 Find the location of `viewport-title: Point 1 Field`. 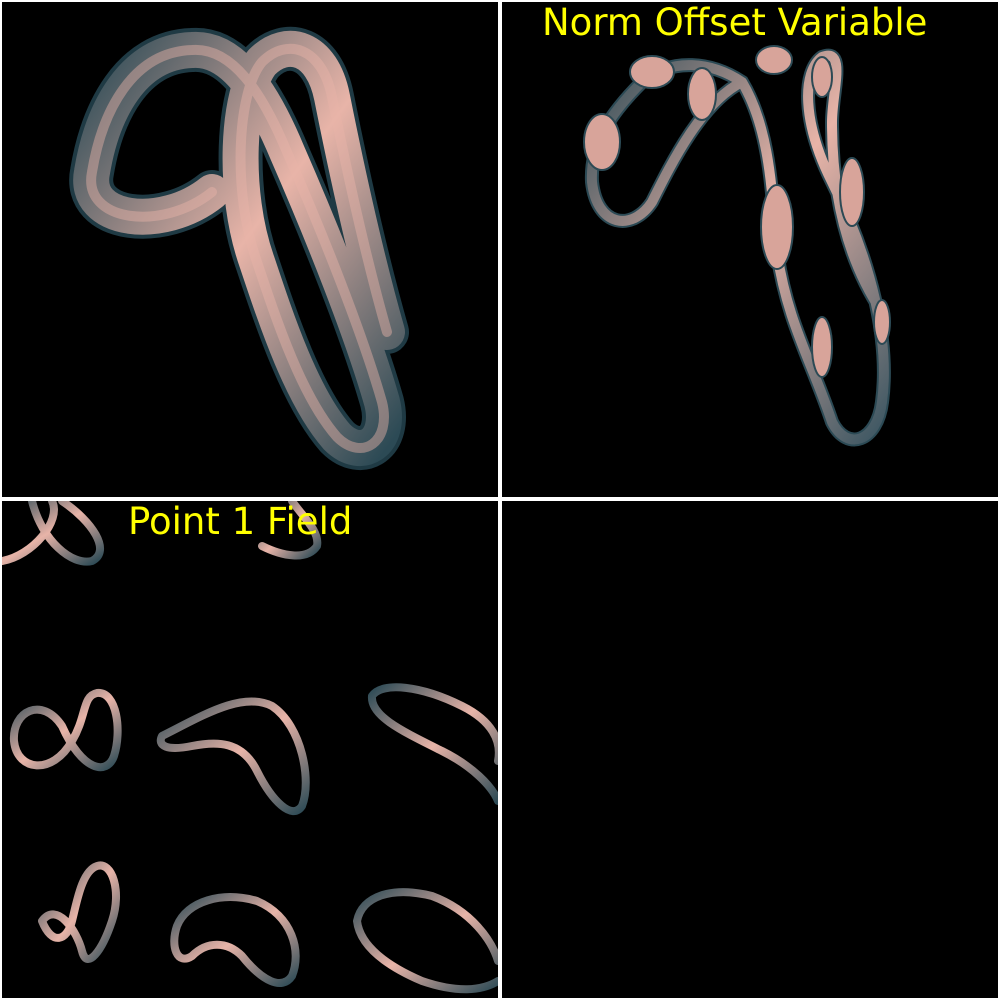

viewport-title: Point 1 Field is located at coordinates (240, 522).